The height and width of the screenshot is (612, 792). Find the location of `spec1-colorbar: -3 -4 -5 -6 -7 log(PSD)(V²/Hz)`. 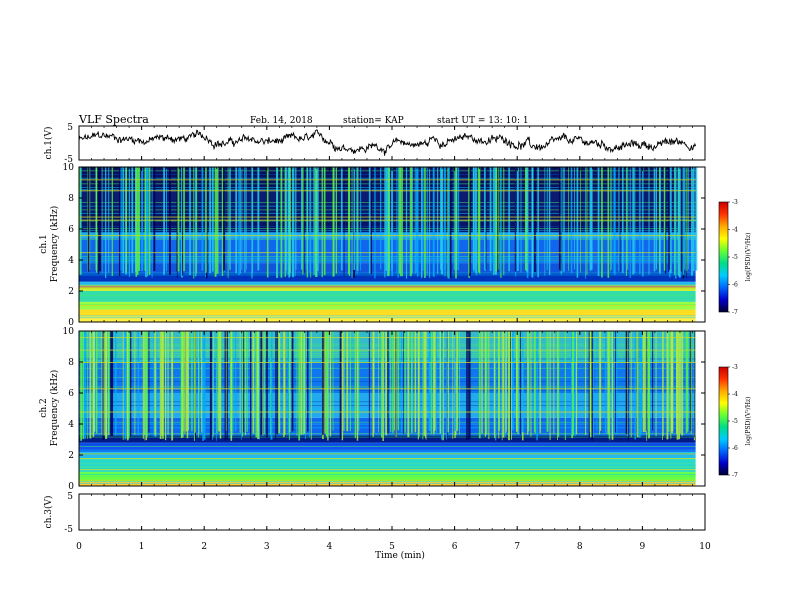

spec1-colorbar: -3 -4 -5 -6 -7 log(PSD)(V²/Hz) is located at coordinates (735, 257).